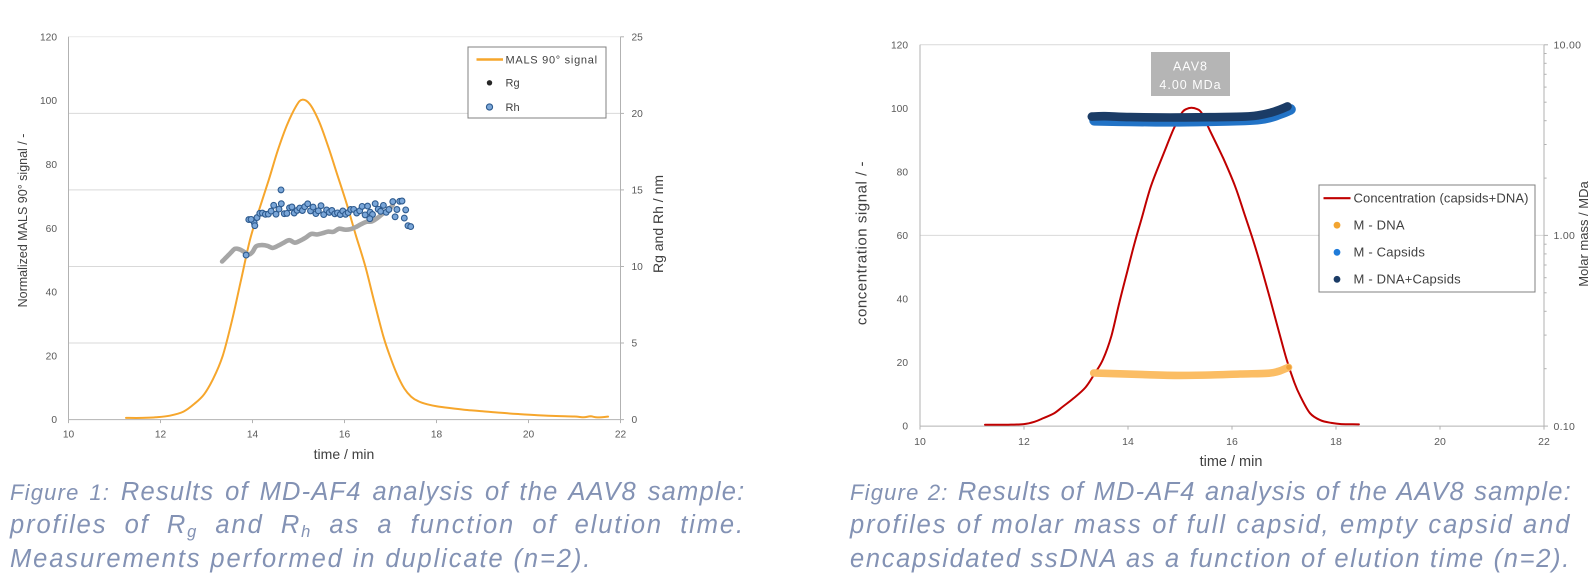 This screenshot has width=1596, height=577. What do you see at coordinates (638, 191) in the screenshot?
I see `svg-text: 15` at bounding box center [638, 191].